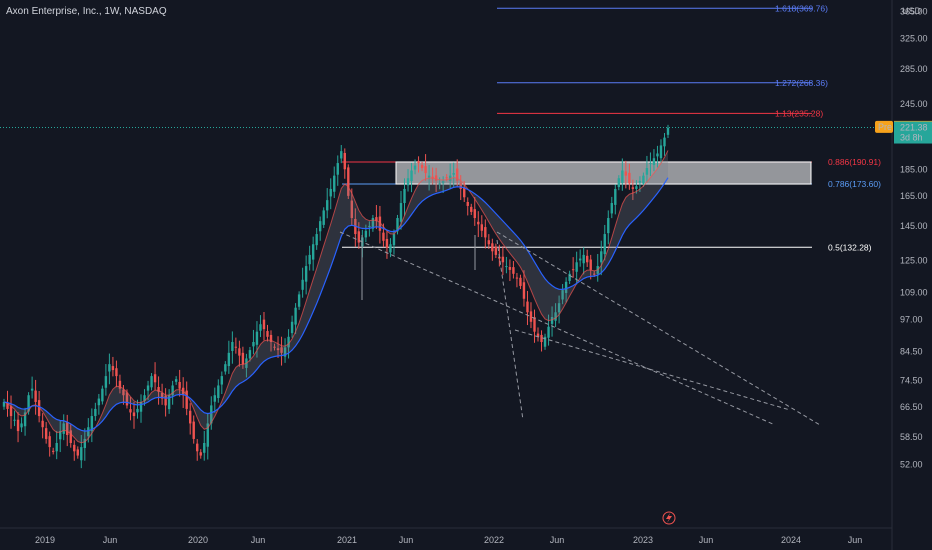 The height and width of the screenshot is (550, 932). What do you see at coordinates (347, 540) in the screenshot?
I see `time-tick-label: 2021` at bounding box center [347, 540].